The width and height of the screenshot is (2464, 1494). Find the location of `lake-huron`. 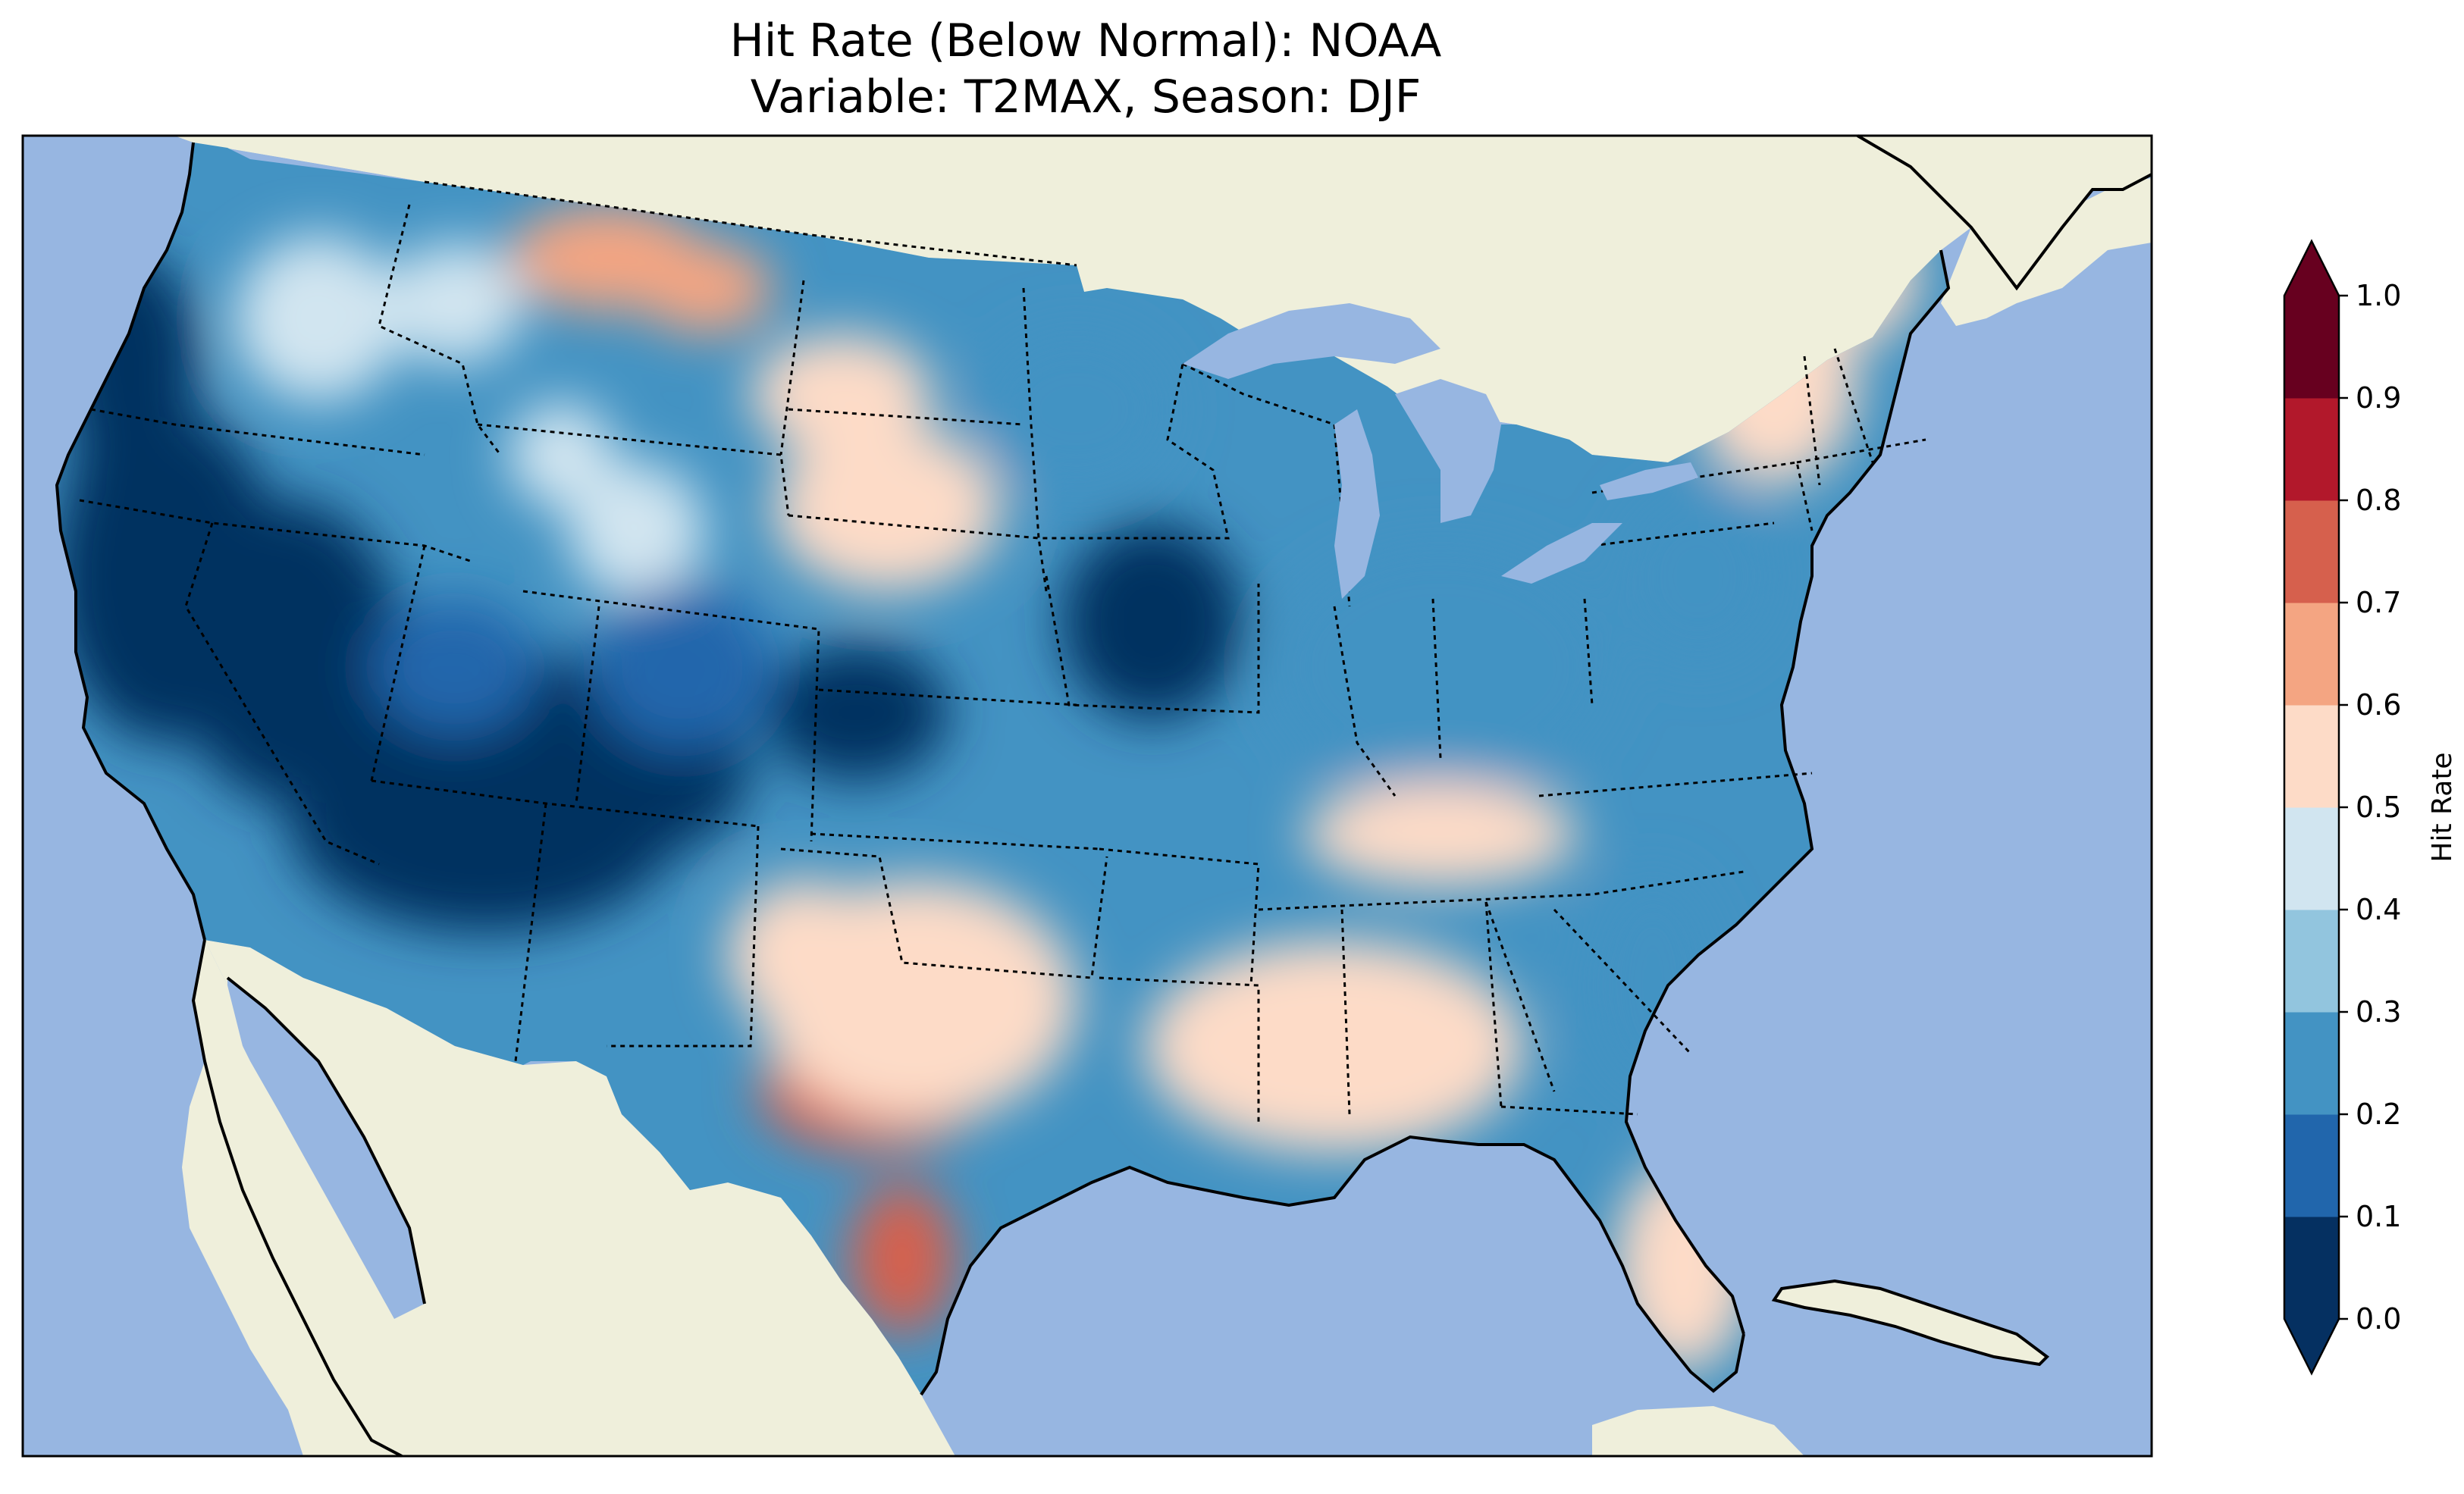

lake-huron is located at coordinates (1448, 451).